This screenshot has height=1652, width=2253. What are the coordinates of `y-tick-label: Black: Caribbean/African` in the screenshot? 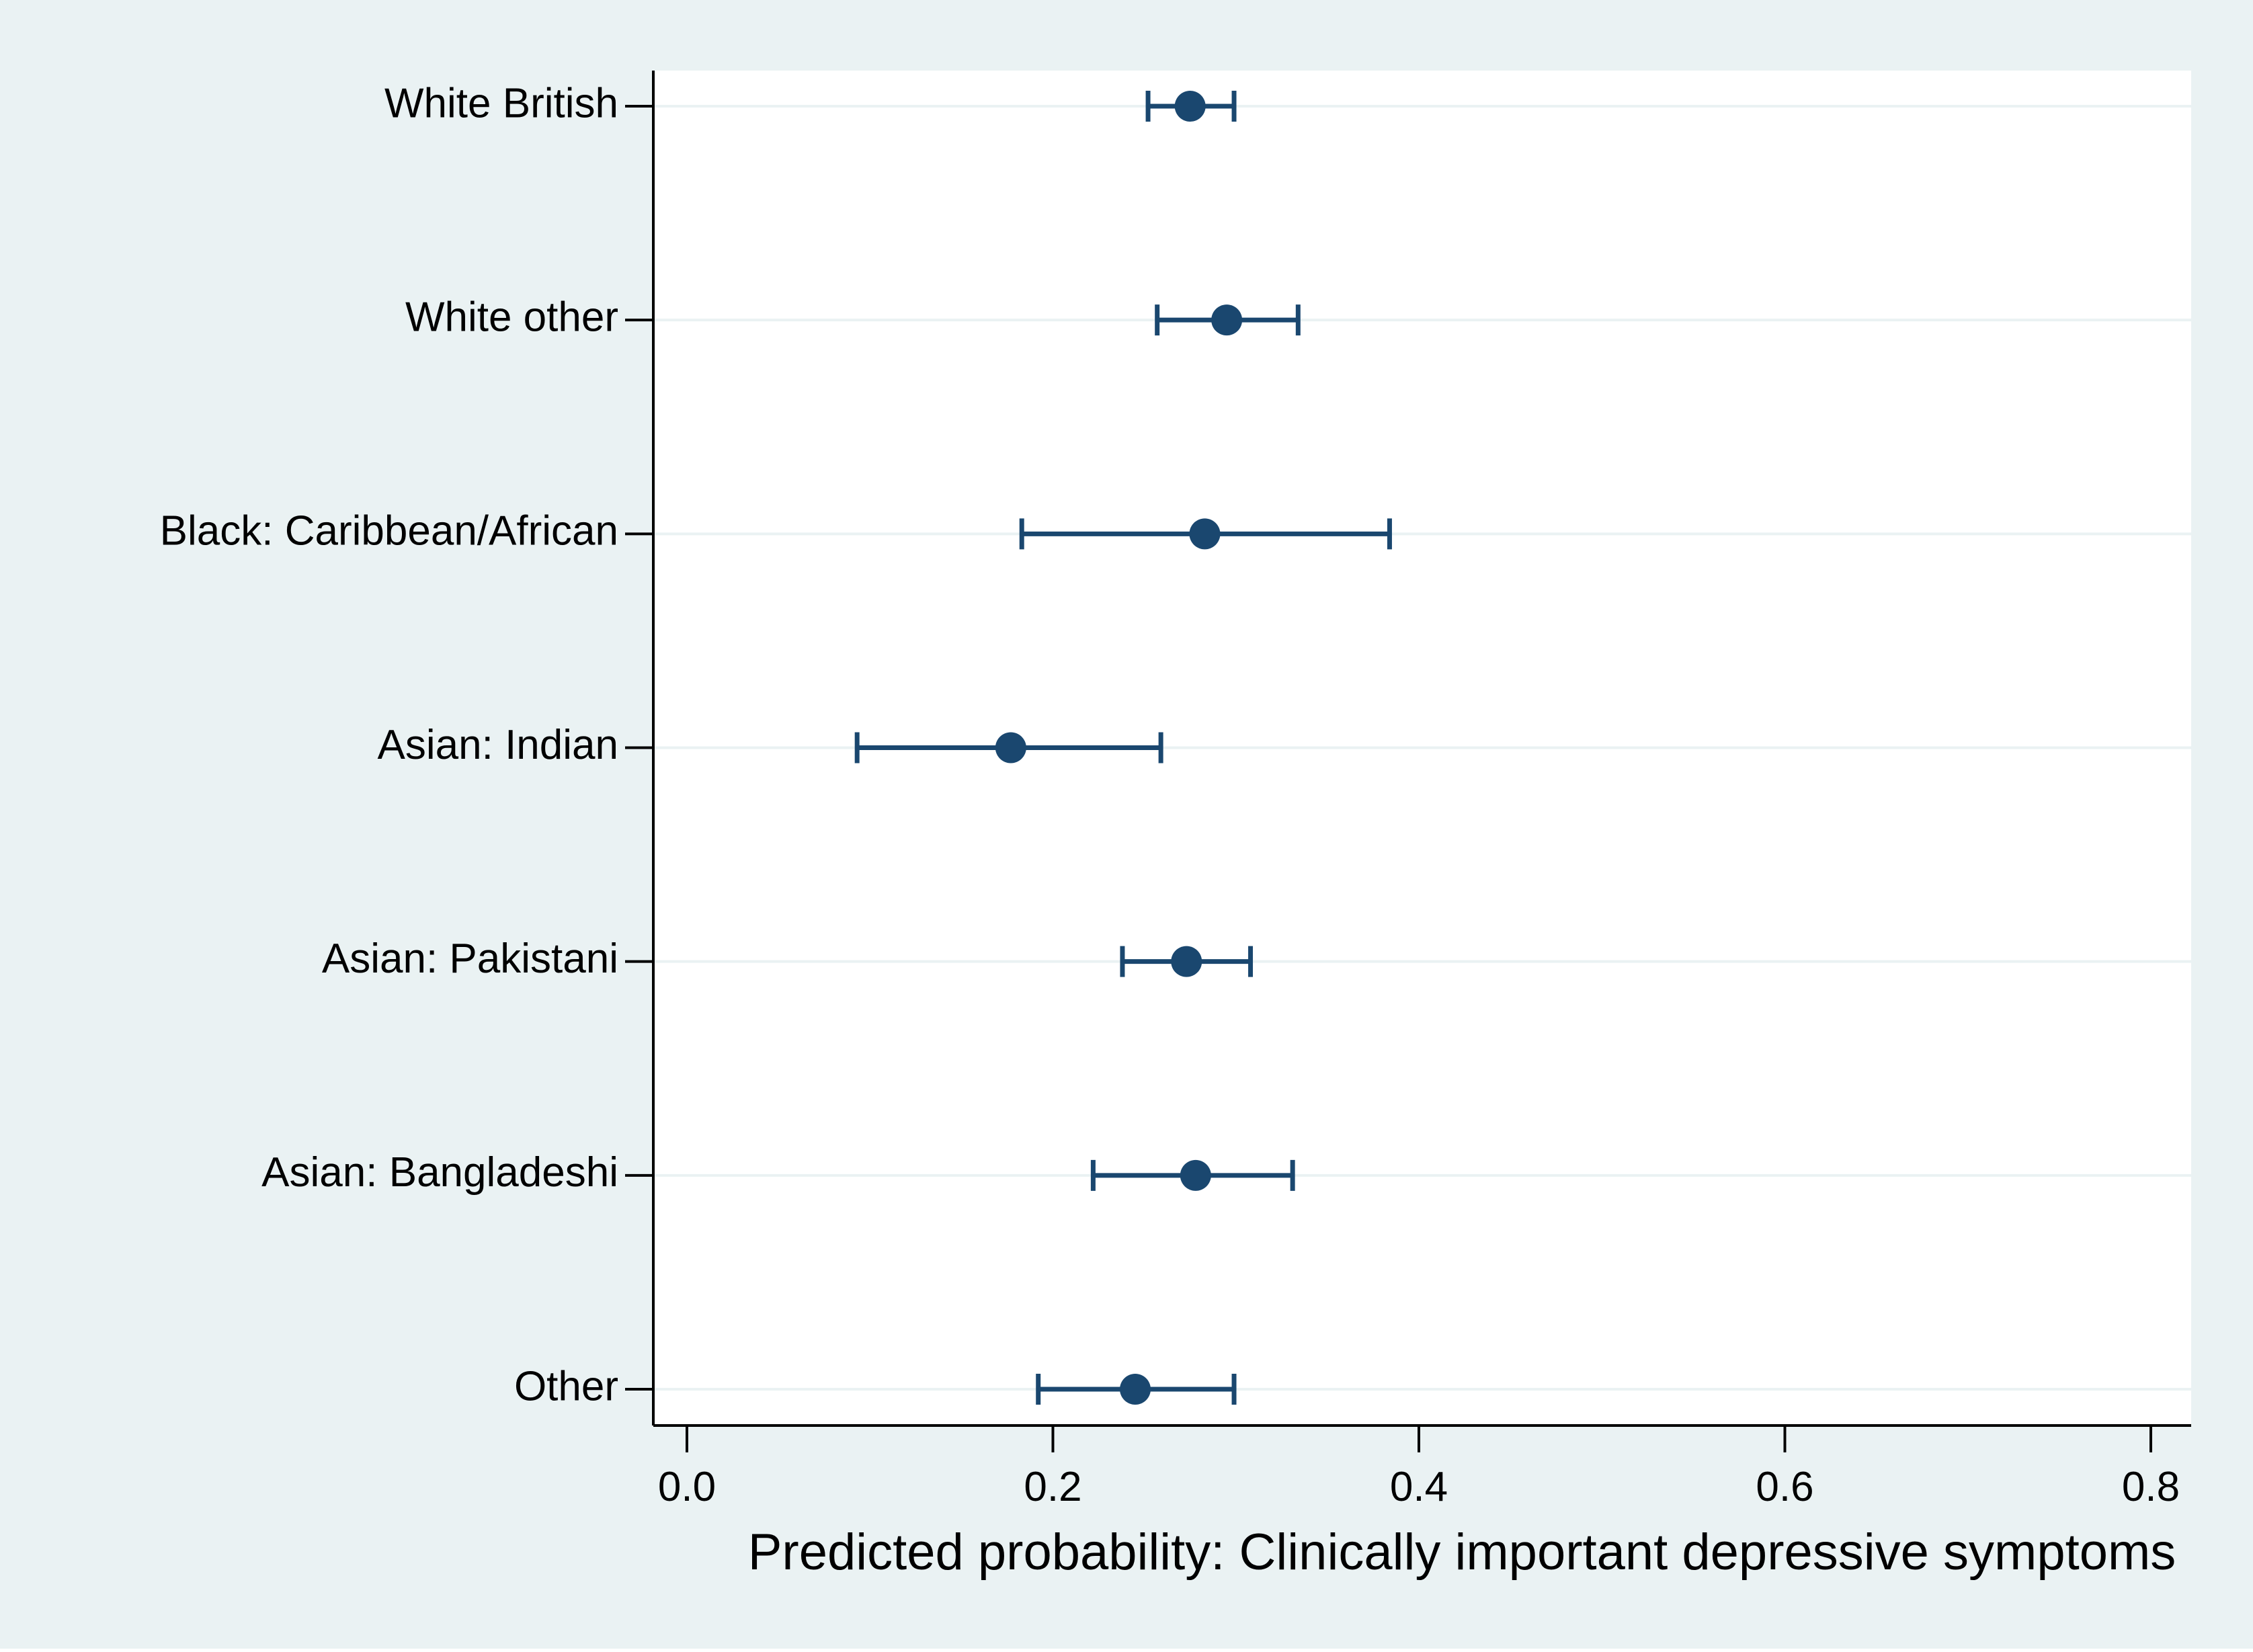 It's located at (389, 531).